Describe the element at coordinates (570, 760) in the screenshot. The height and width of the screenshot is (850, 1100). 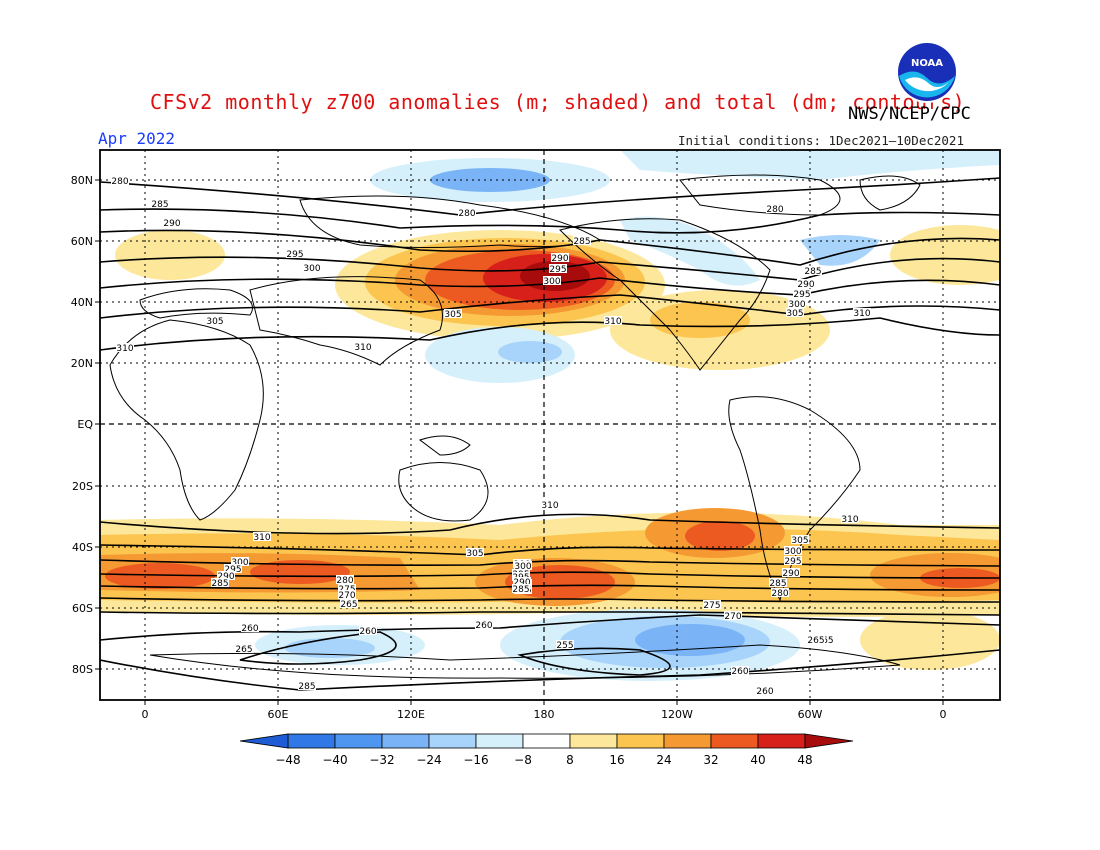
I see `colorbar-label: 8` at that location.